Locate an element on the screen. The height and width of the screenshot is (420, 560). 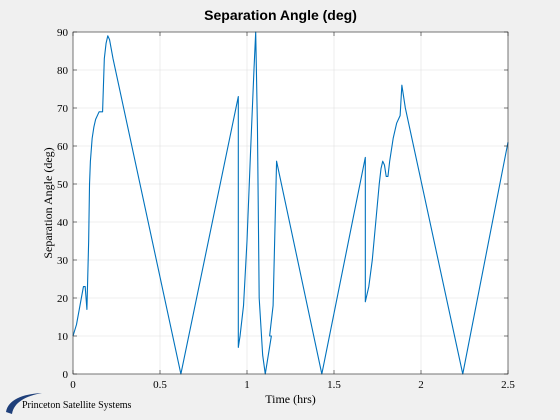
logo-text: Princeton Satellite Systems is located at coordinates (77, 405).